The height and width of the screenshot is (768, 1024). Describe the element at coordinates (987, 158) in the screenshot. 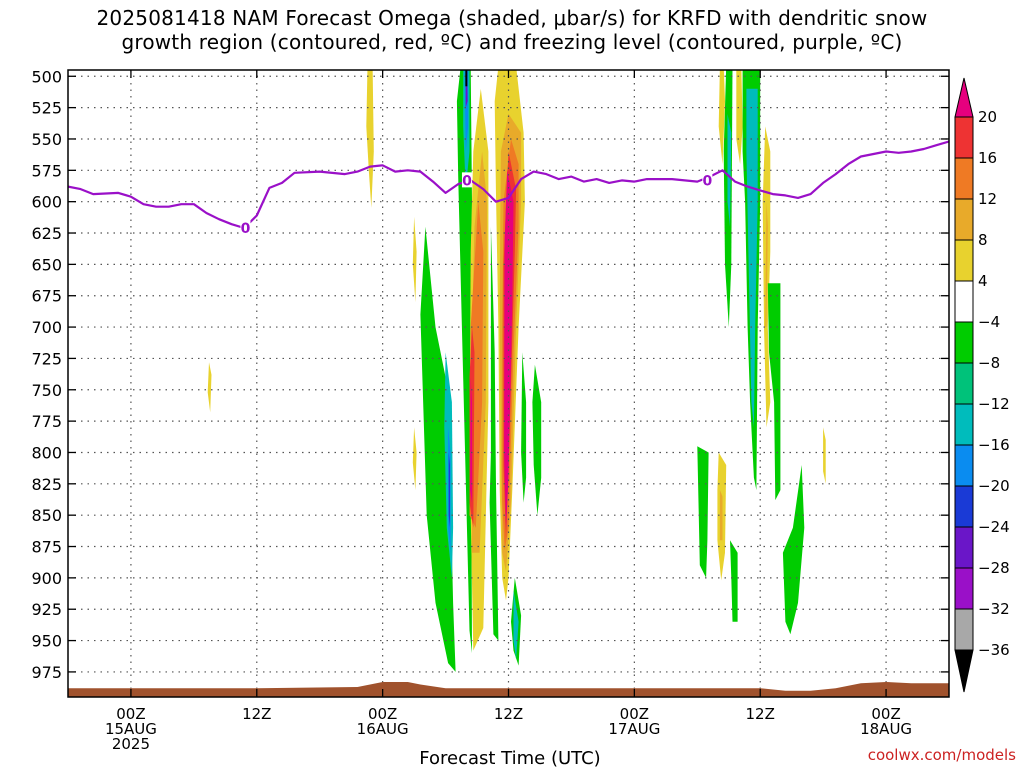

I see `colorbar-label: 16` at that location.